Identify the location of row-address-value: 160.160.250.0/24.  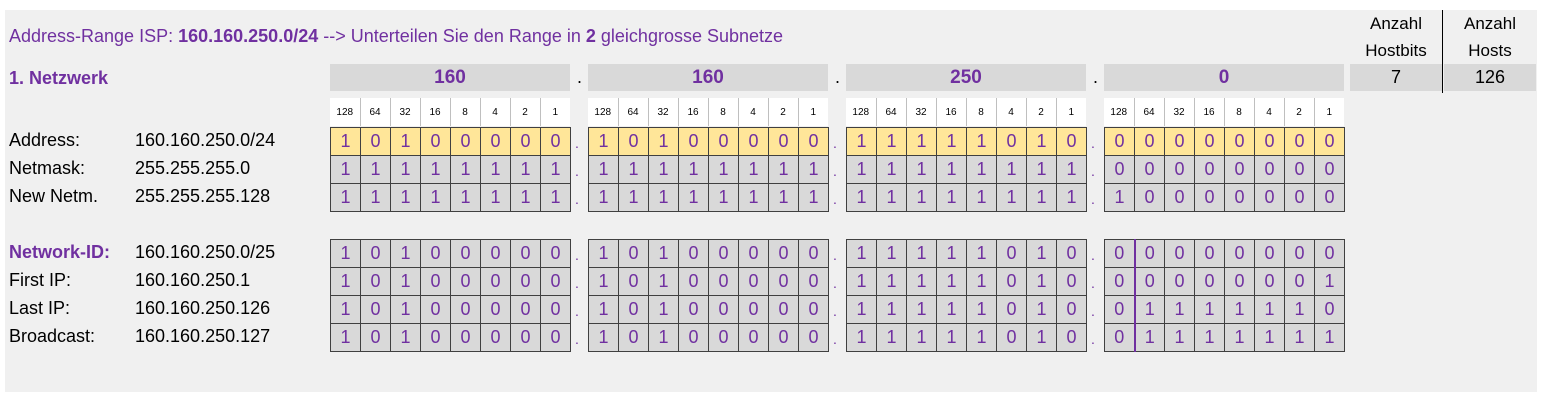
(205, 140).